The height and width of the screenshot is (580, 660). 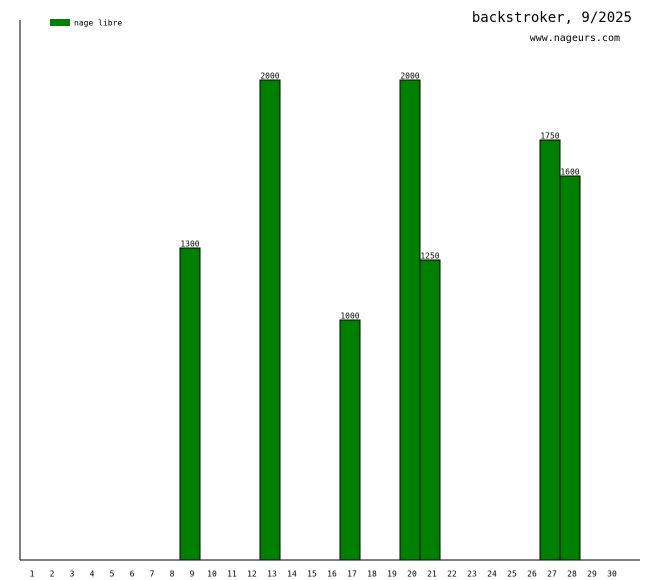 I want to click on x-tick-label: 2, so click(x=52, y=574).